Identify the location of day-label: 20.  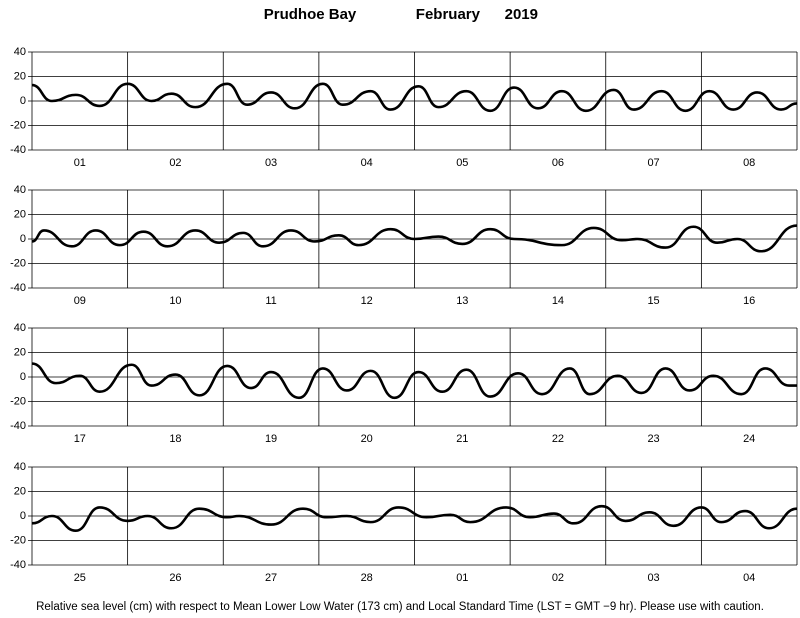
(367, 439).